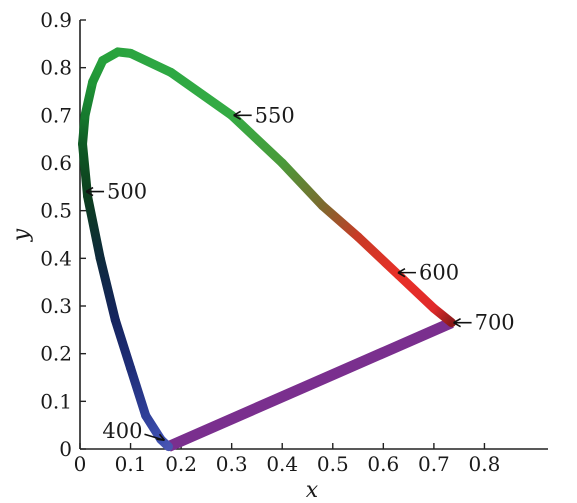  What do you see at coordinates (495, 323) in the screenshot?
I see `wavelength-label: 700` at bounding box center [495, 323].